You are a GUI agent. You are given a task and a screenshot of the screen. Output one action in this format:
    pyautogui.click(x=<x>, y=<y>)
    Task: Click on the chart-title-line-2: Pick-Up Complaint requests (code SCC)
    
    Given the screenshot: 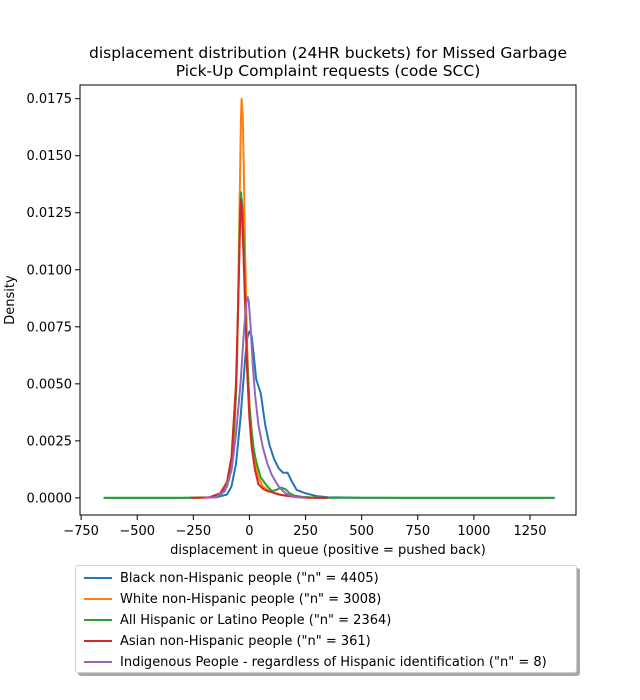 What is the action you would take?
    pyautogui.click(x=328, y=71)
    